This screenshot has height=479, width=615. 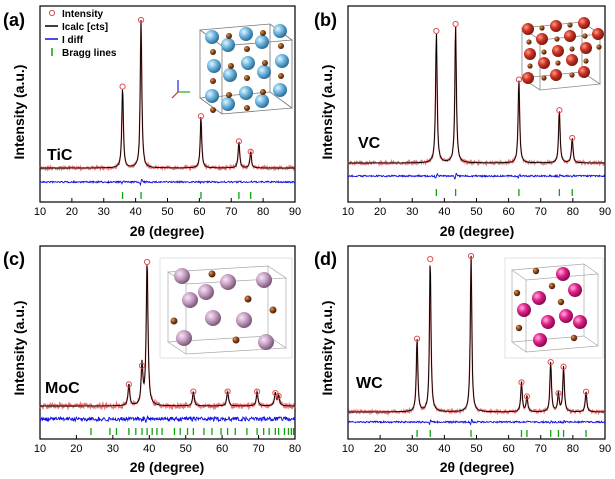 What do you see at coordinates (476, 212) in the screenshot?
I see `x-tick-label-b-50: 50` at bounding box center [476, 212].